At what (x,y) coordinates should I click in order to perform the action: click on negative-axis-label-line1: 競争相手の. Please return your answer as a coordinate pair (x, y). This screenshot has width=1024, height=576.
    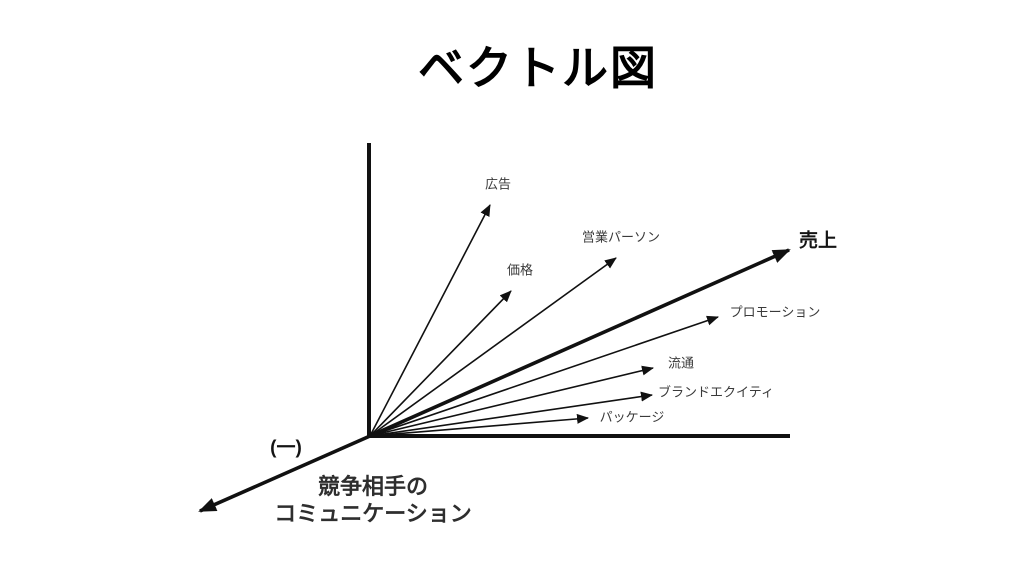
    Looking at the image, I should click on (372, 486).